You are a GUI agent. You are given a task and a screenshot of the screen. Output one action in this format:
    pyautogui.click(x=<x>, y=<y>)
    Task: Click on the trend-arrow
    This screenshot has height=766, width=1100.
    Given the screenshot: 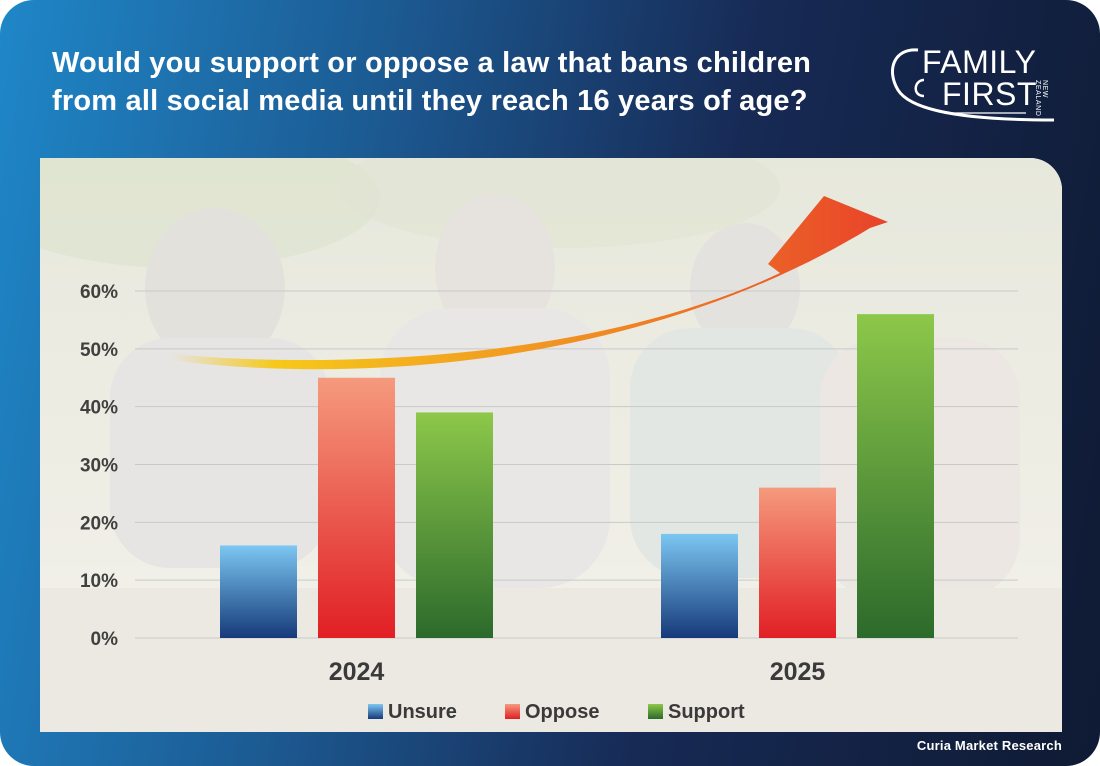 What is the action you would take?
    pyautogui.click(x=529, y=283)
    